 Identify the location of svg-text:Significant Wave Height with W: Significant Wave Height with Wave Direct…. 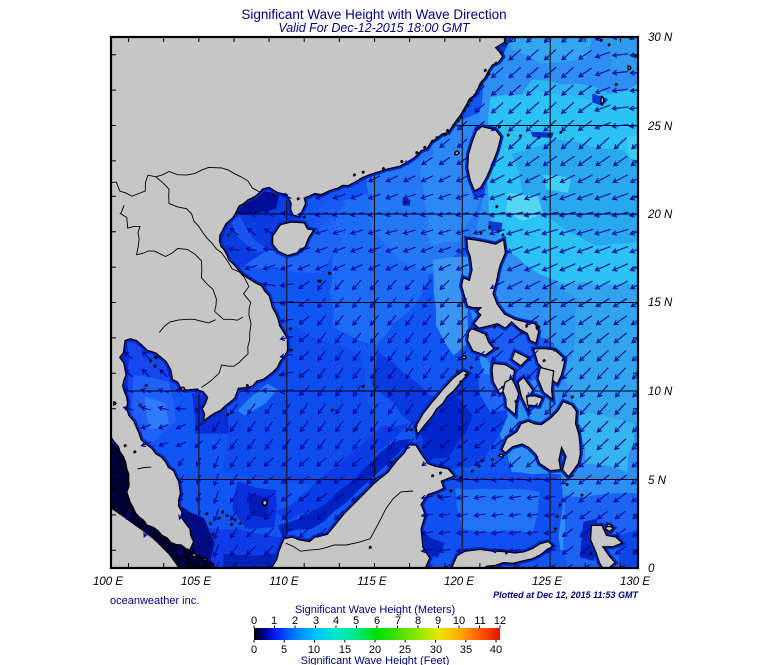
(373, 14).